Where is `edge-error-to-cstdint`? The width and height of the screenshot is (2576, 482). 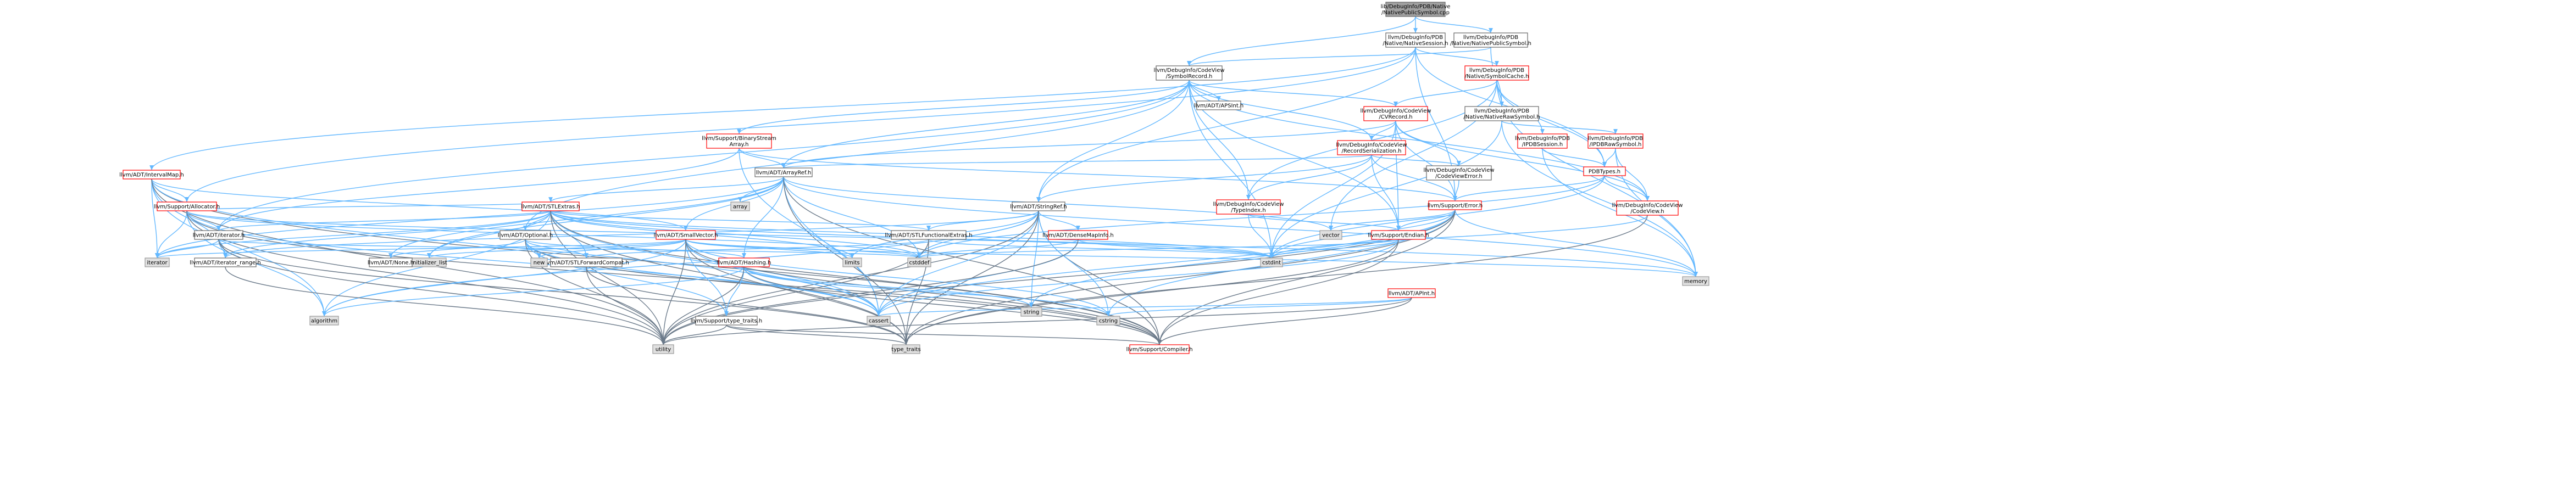 edge-error-to-cstdint is located at coordinates (1362, 234).